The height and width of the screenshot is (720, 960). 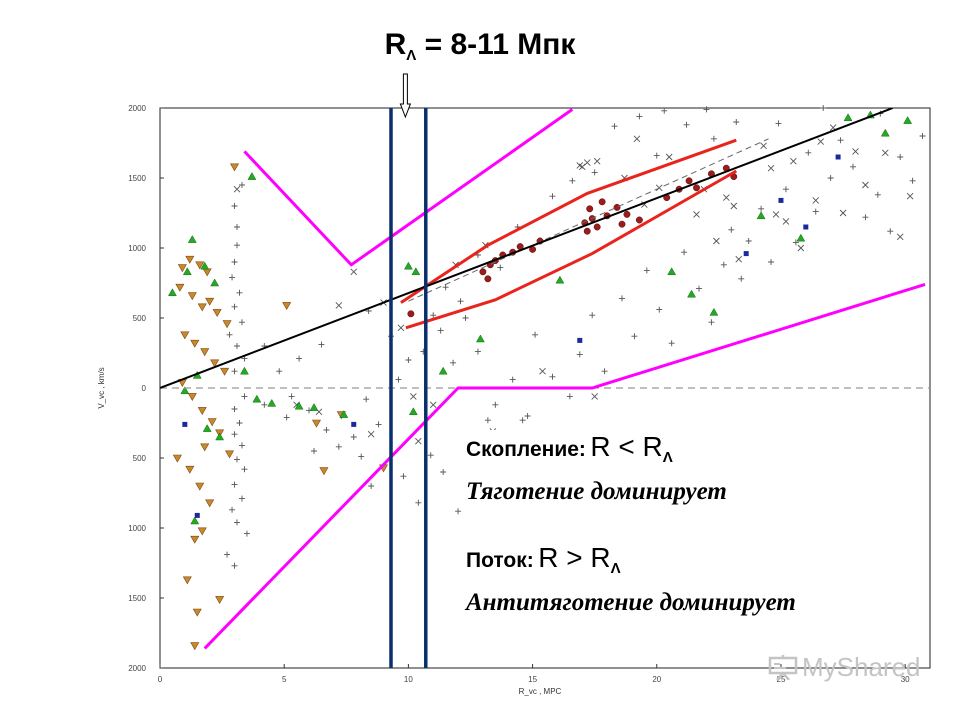 What do you see at coordinates (408, 187) in the screenshot?
I see `upper-boundary-line` at bounding box center [408, 187].